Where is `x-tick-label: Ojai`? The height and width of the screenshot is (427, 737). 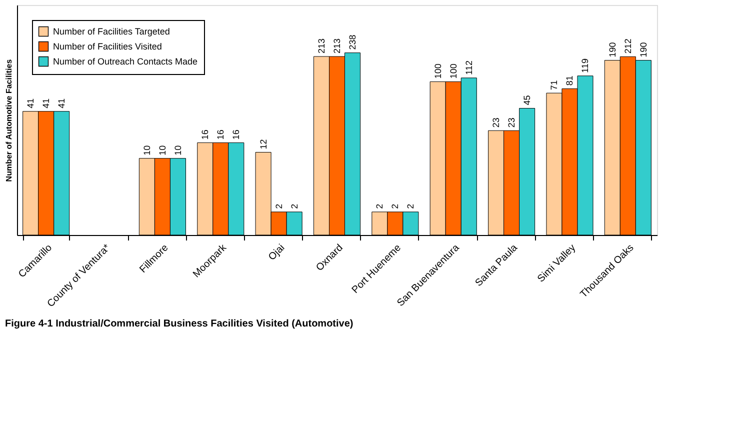 x-tick-label: Ojai is located at coordinates (277, 252).